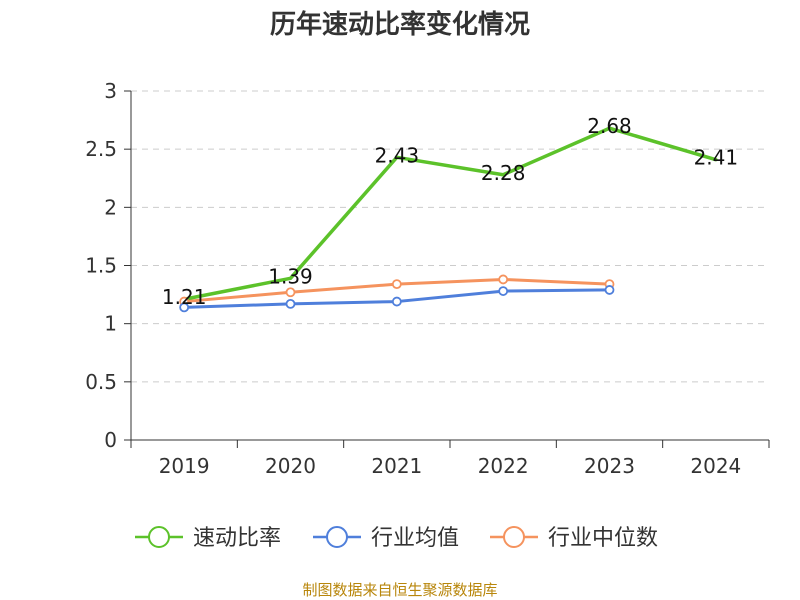  I want to click on data-label: 2.68, so click(609, 126).